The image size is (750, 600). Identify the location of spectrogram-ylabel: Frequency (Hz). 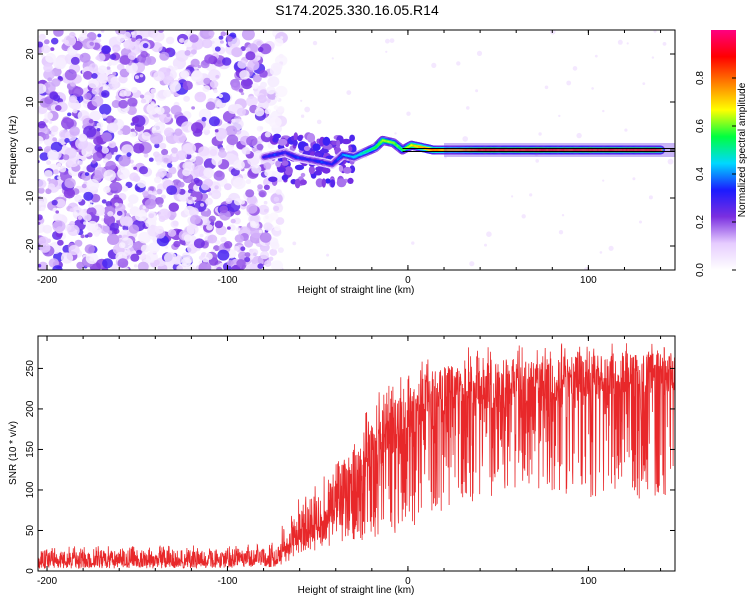
(13, 150).